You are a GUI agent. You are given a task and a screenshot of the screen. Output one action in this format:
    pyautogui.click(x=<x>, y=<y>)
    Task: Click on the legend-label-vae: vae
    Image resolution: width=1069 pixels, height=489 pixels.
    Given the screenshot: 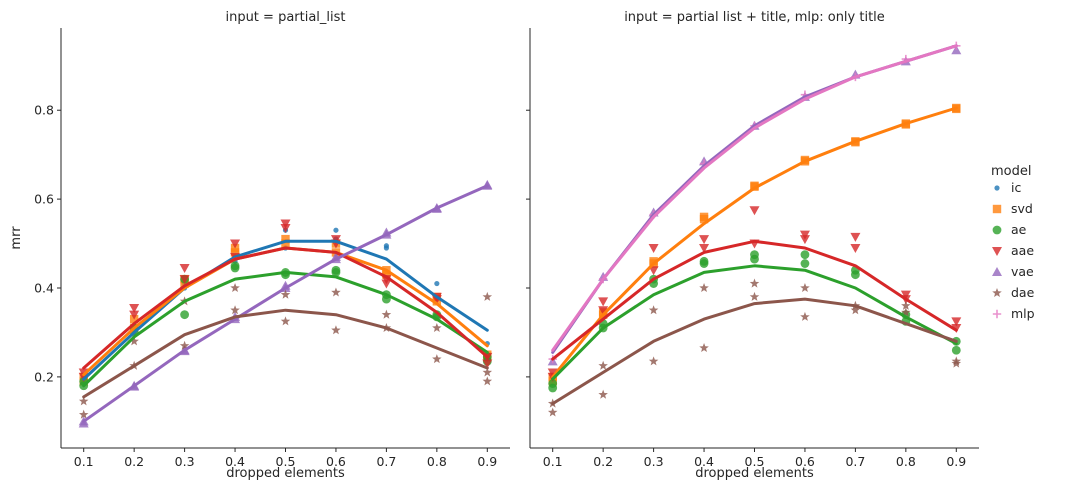 What is the action you would take?
    pyautogui.click(x=1022, y=271)
    